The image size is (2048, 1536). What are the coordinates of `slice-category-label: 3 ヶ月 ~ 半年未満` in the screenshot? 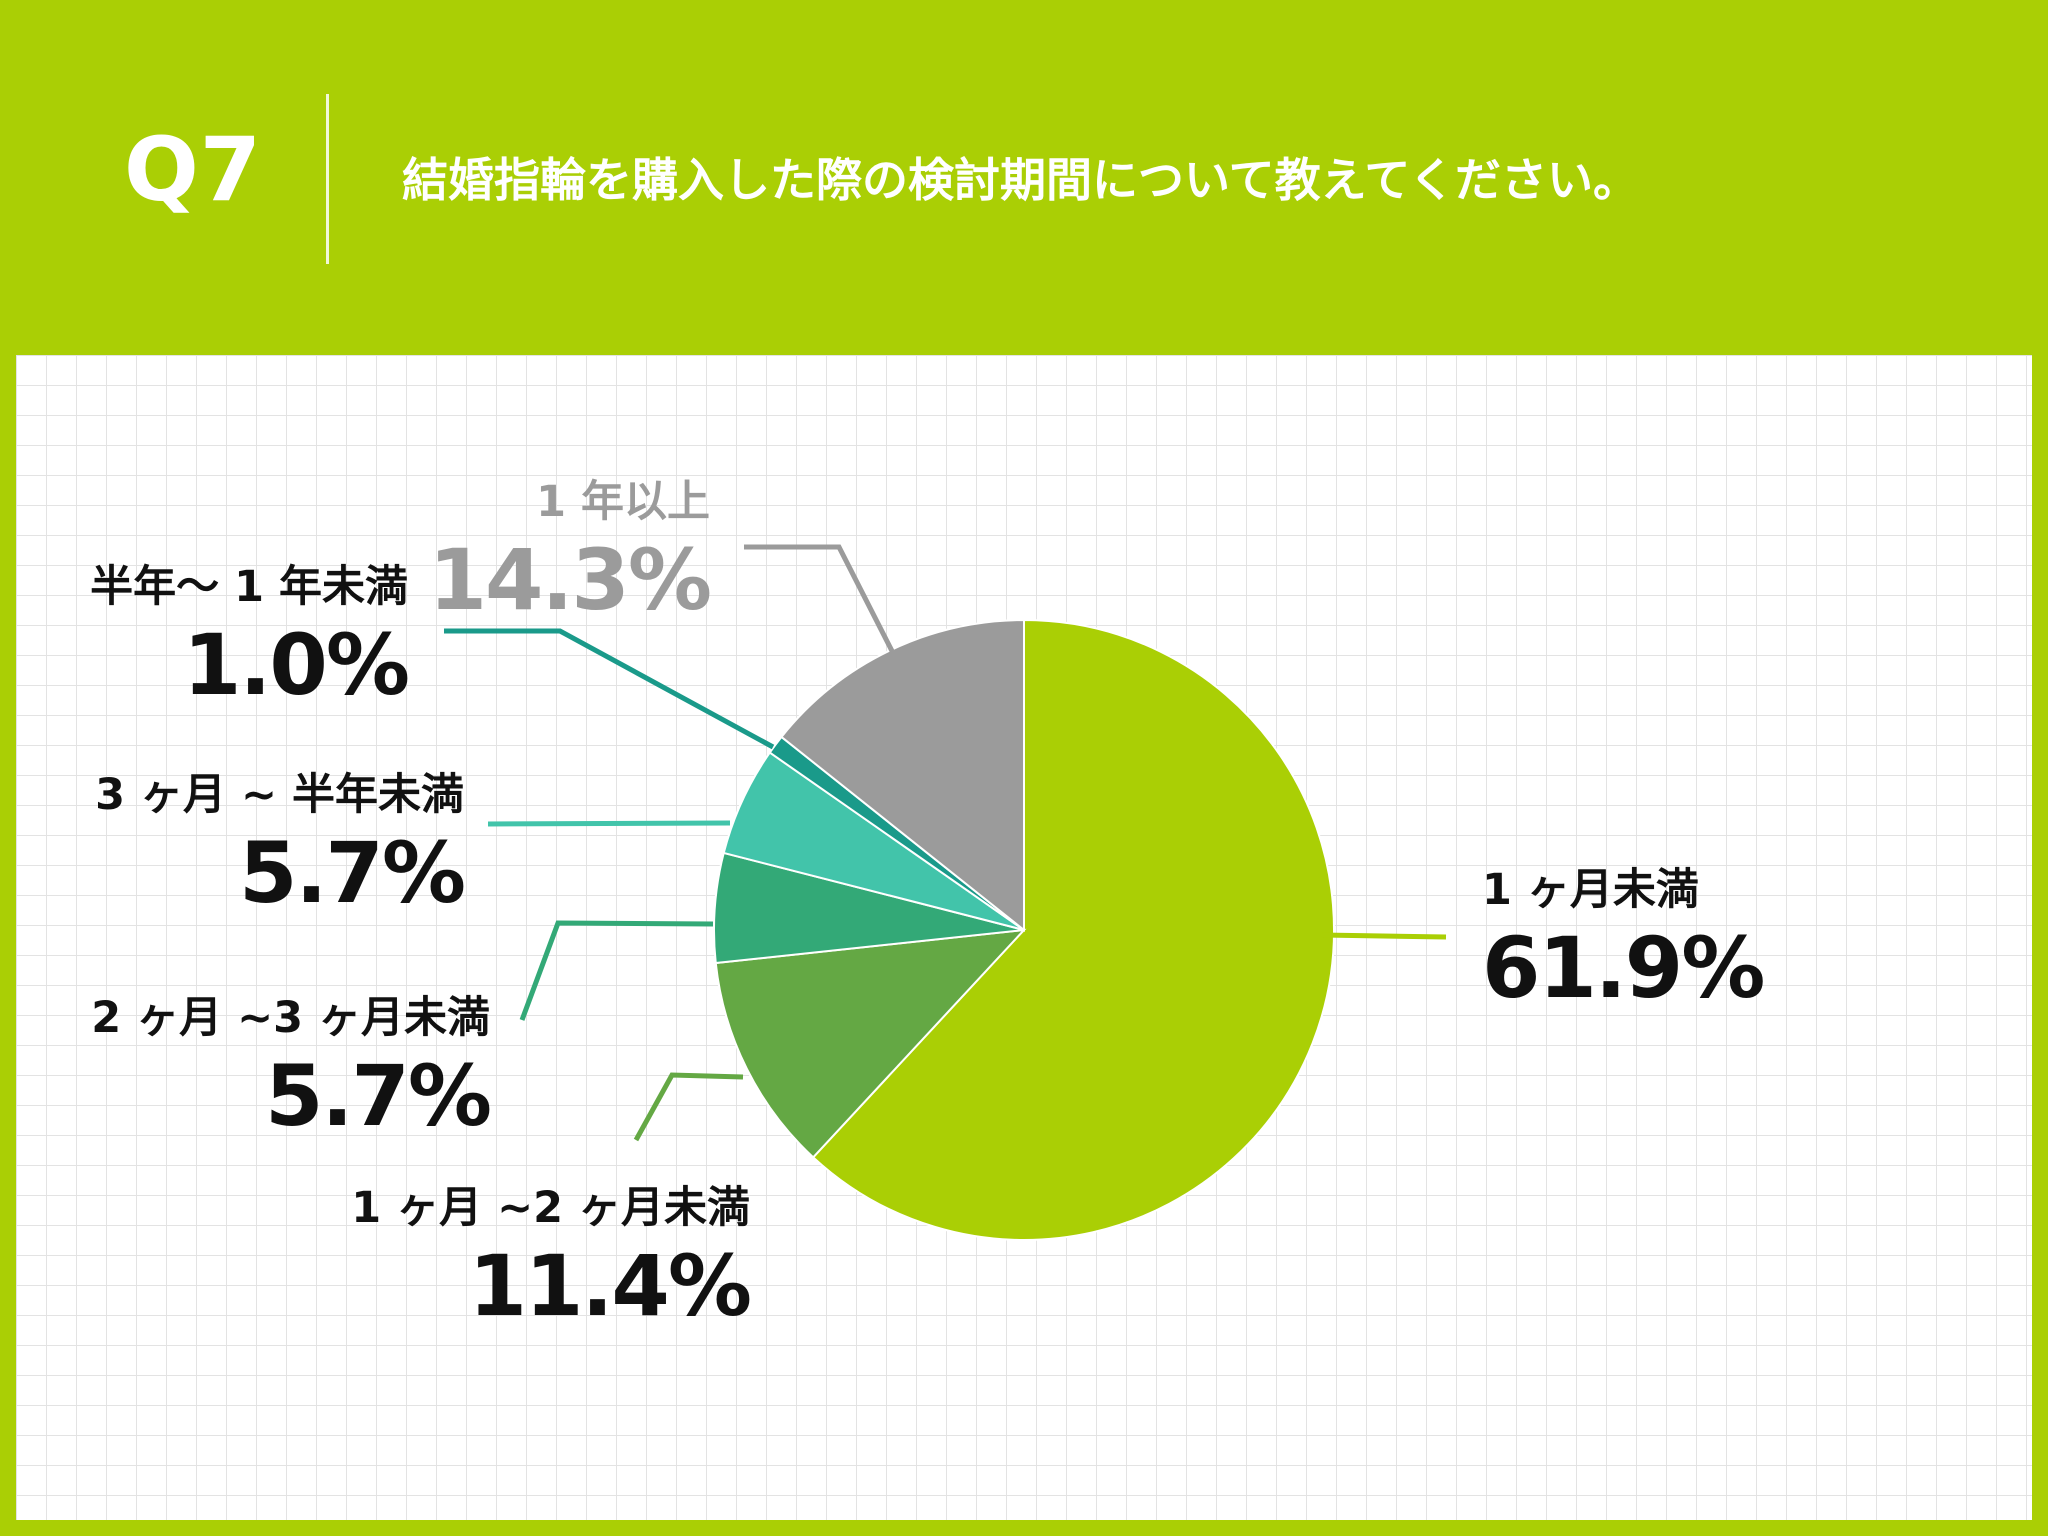 It's located at (279, 795).